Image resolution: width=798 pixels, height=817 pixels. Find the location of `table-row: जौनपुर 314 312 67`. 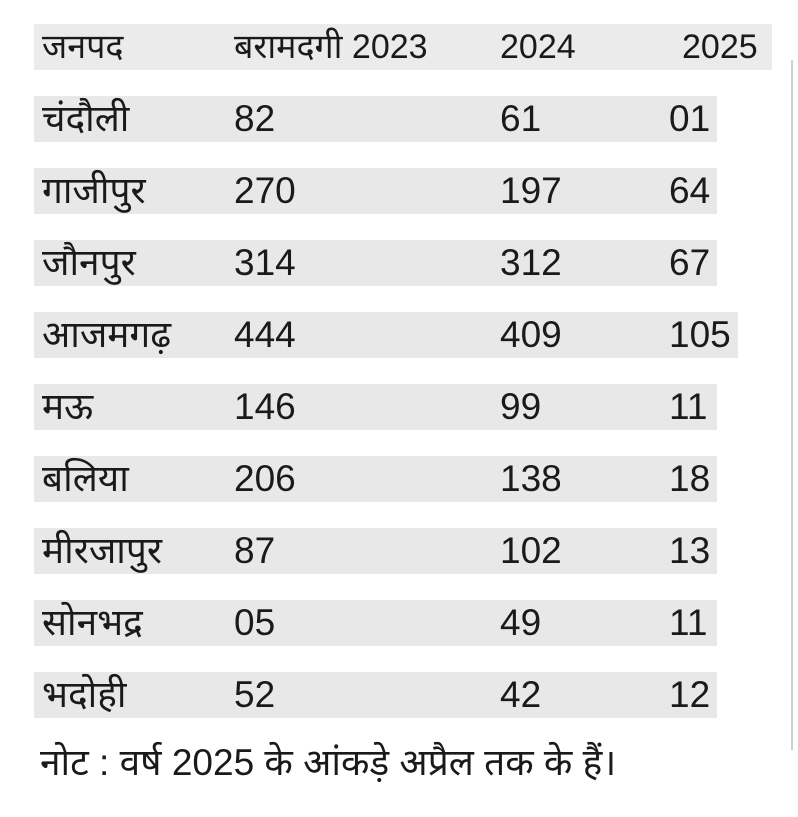

table-row: जौनपुर 314 312 67 is located at coordinates (414, 263).